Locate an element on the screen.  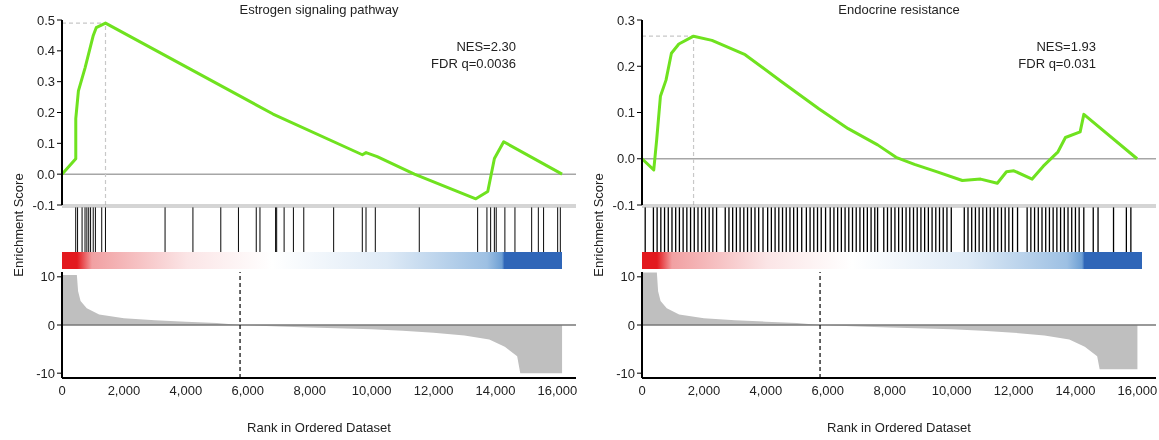
y-tick-label: 0.5 is located at coordinates (45, 20).